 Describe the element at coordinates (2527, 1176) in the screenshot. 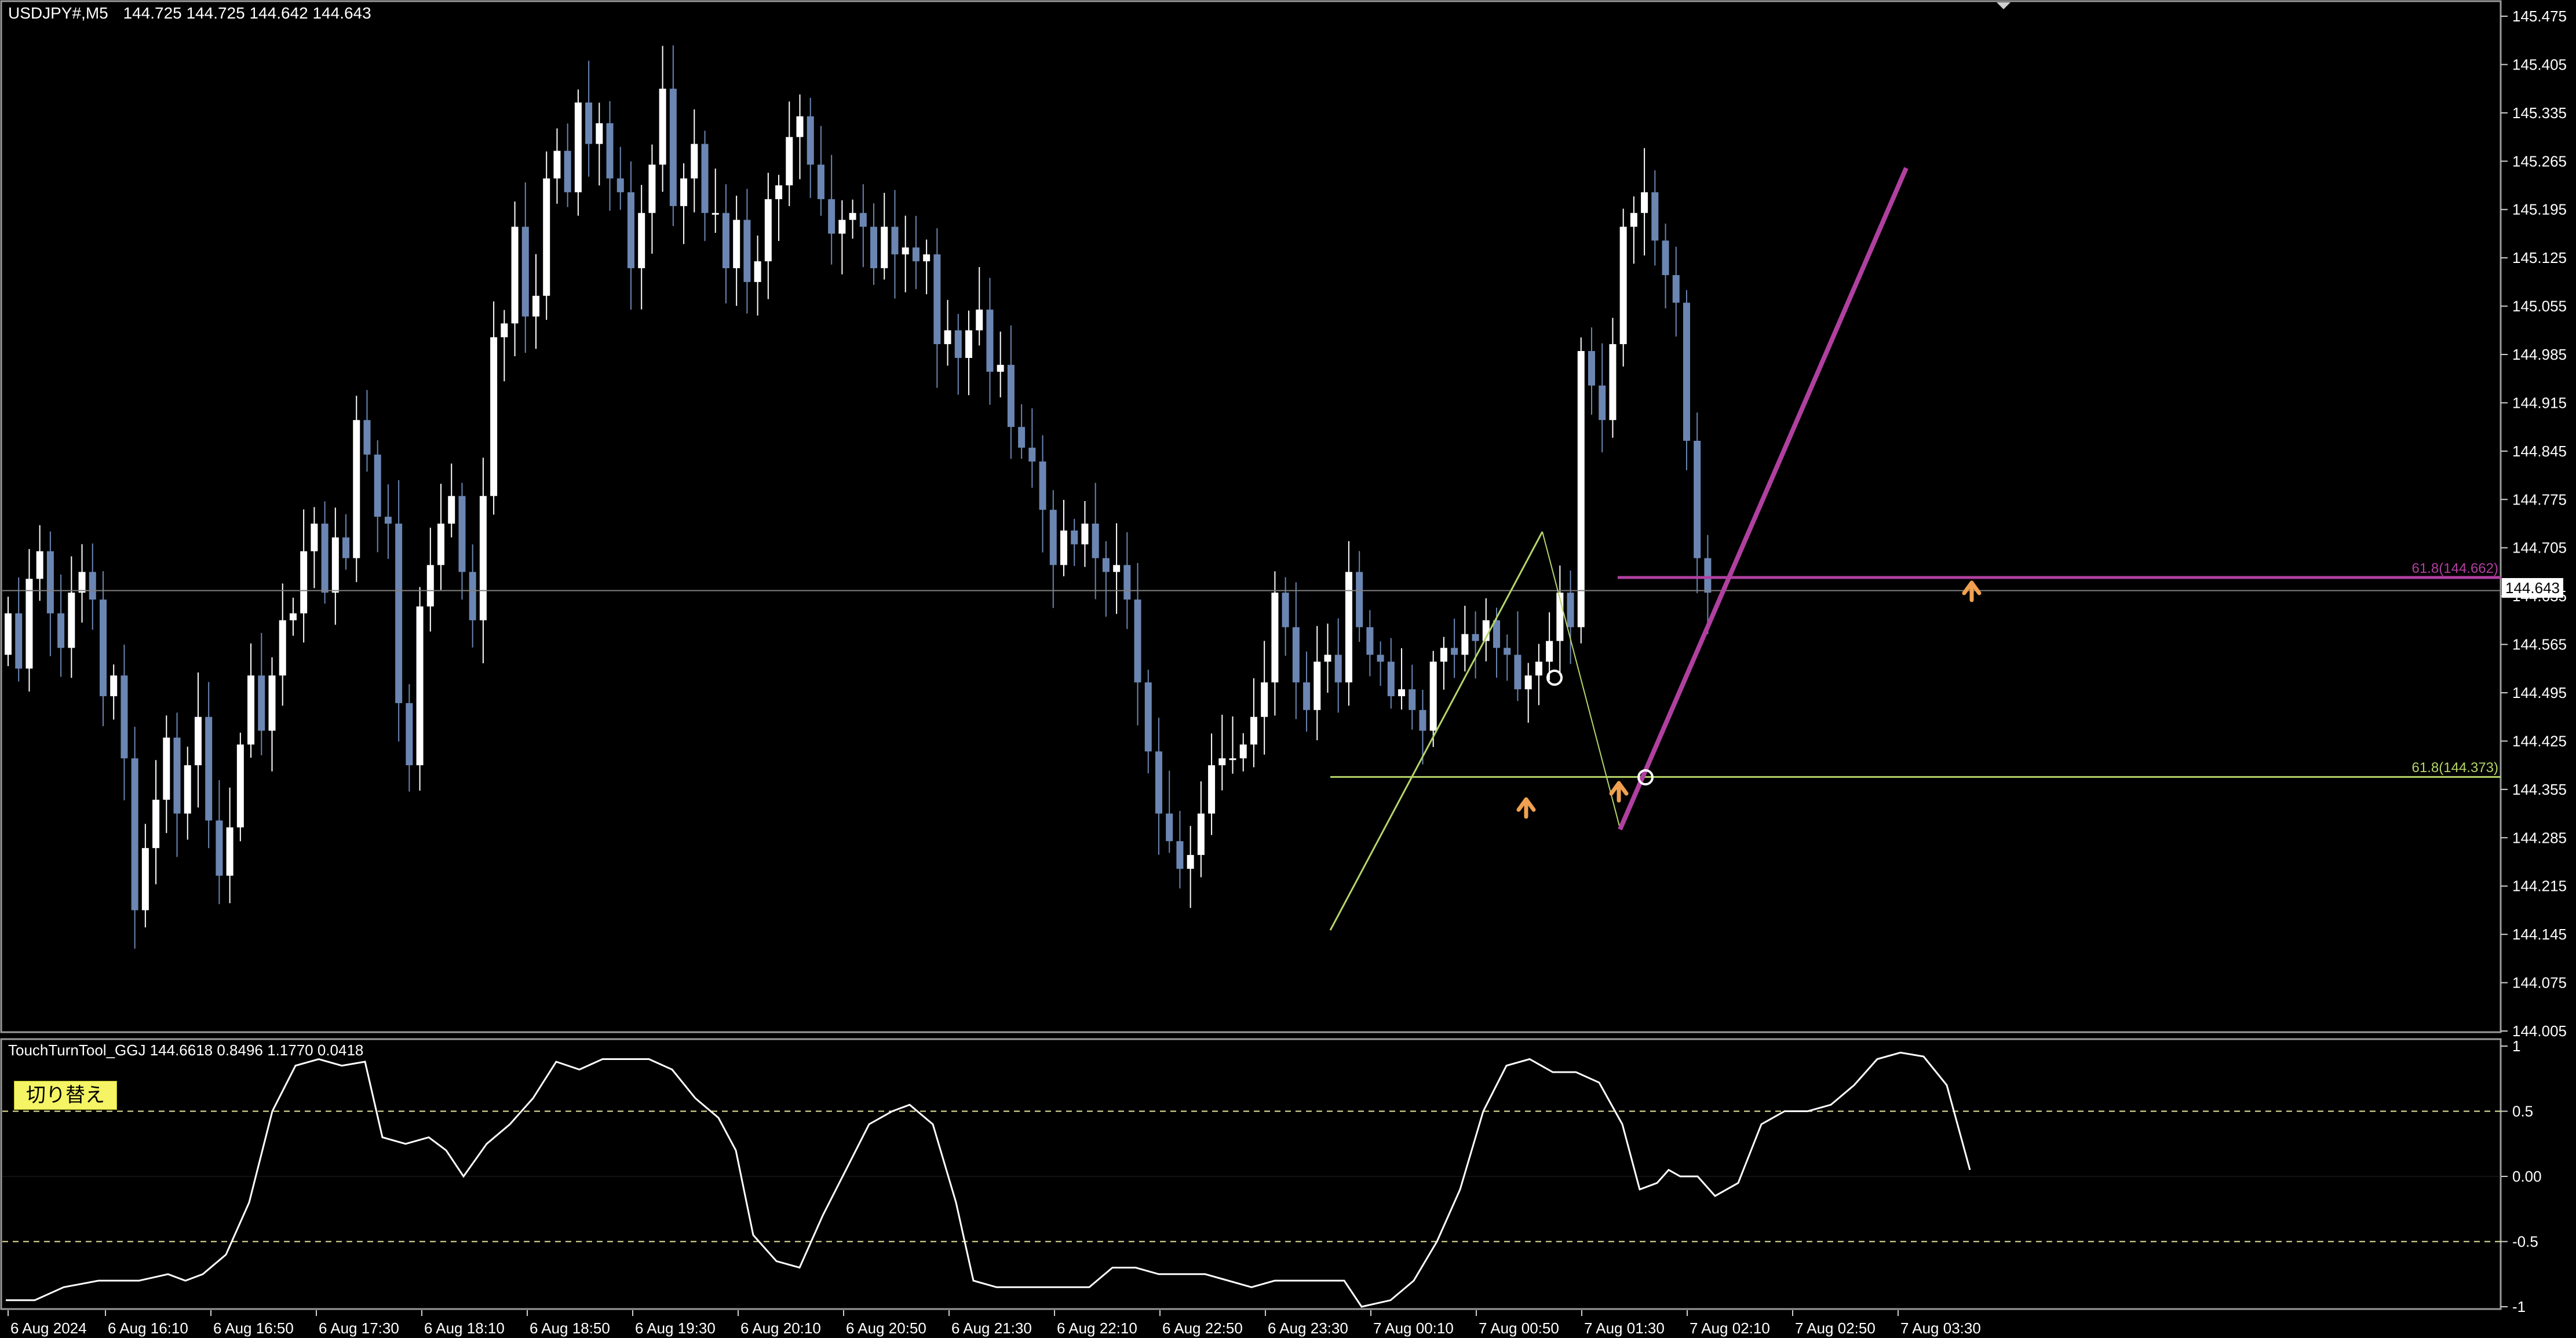

I see `indicator-tick-label: 0.00` at that location.